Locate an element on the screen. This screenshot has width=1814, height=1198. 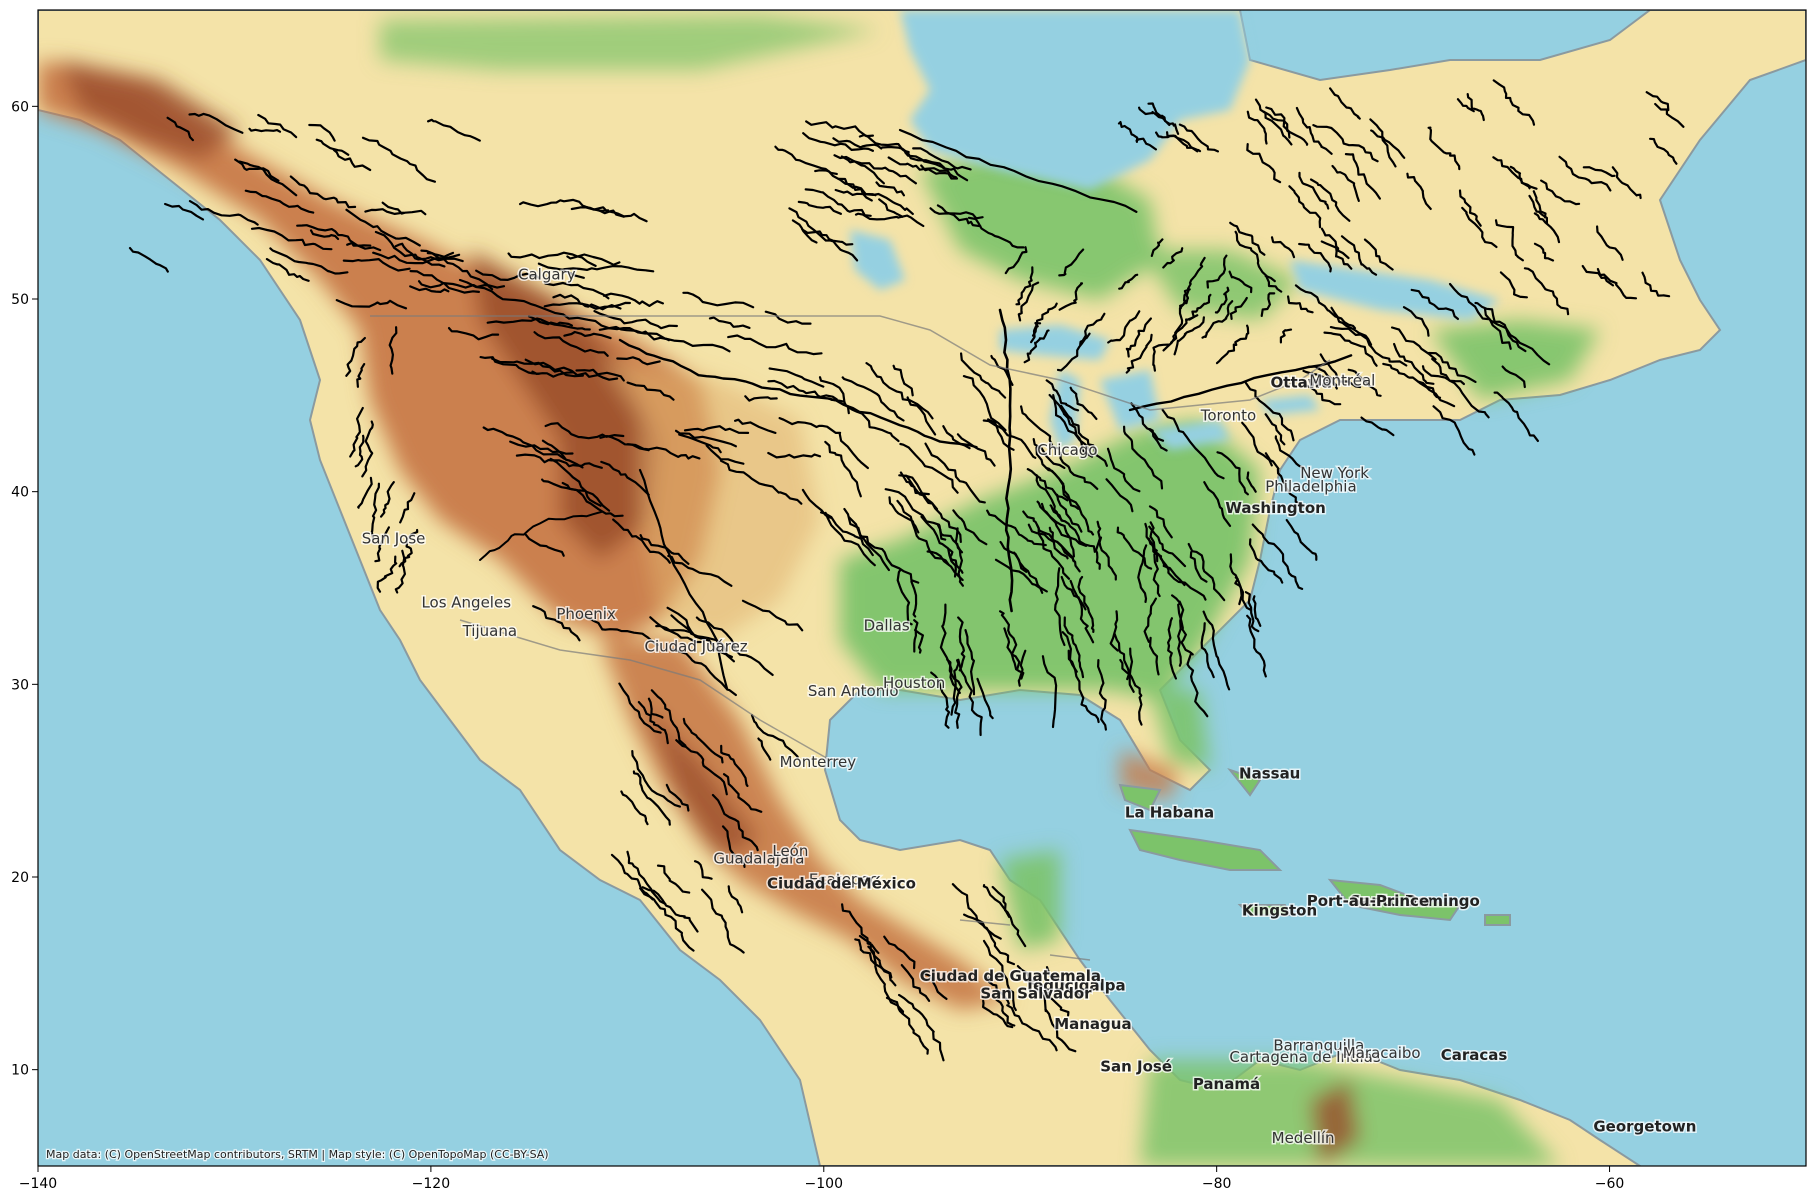
place-label: San Jose is located at coordinates (394, 539).